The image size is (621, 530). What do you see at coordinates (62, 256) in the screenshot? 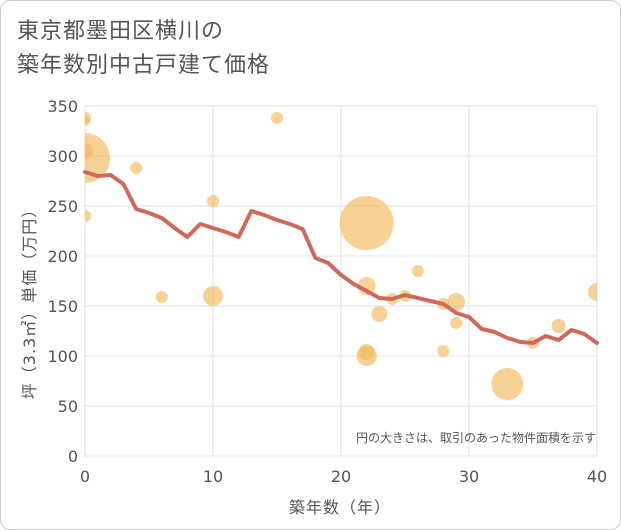
I see `y-tick-label: 200` at bounding box center [62, 256].